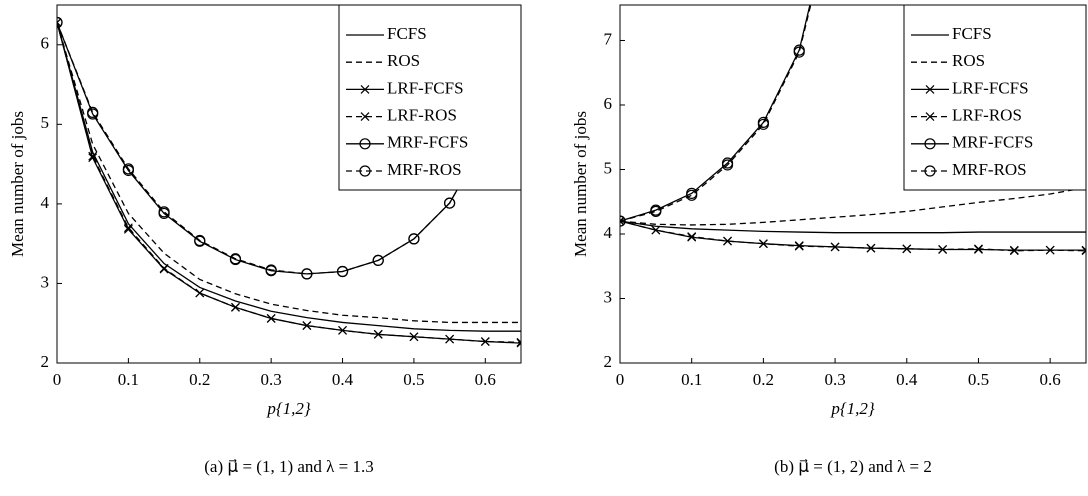 The height and width of the screenshot is (496, 1088). What do you see at coordinates (853, 466) in the screenshot?
I see `caption: (b) μ⃗ = (1, 2) and λ = 2` at bounding box center [853, 466].